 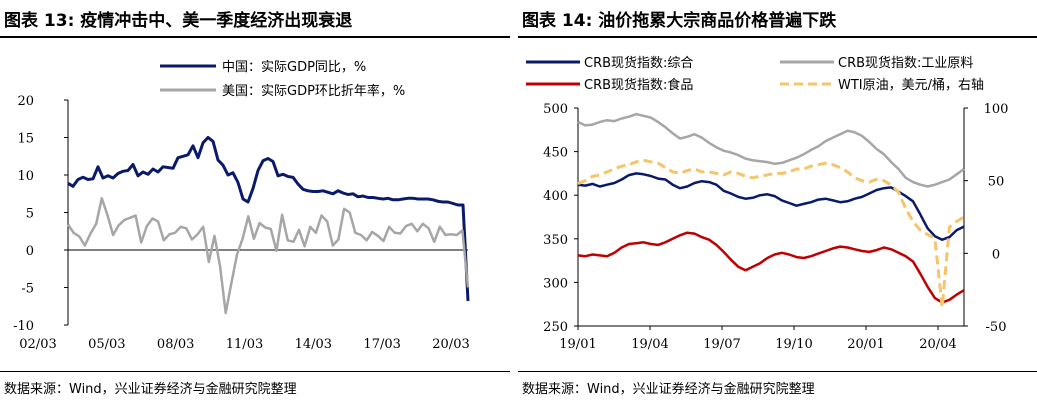 What do you see at coordinates (555, 240) in the screenshot?
I see `y-tick-label: 350` at bounding box center [555, 240].